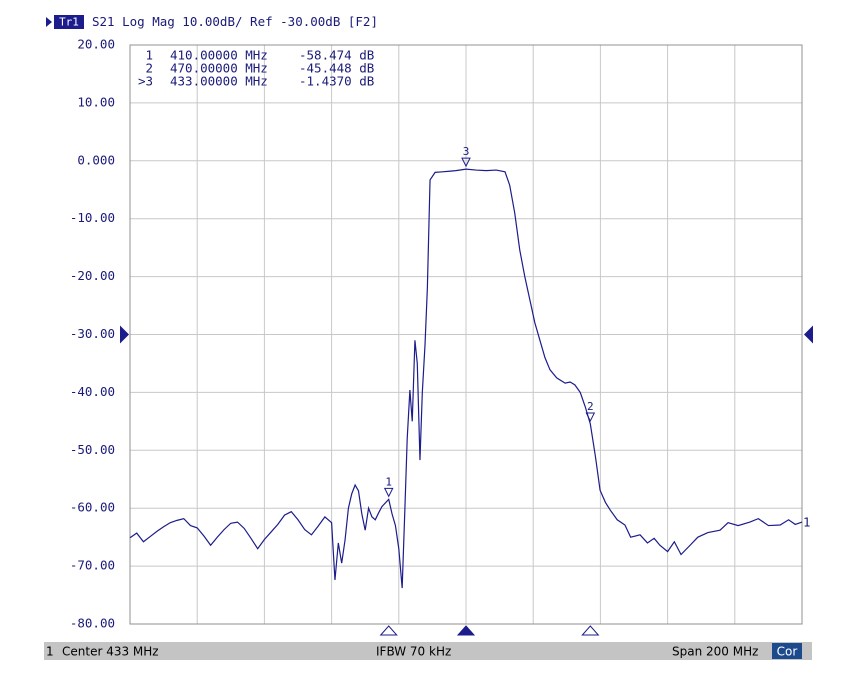  I want to click on trace-end-label: 1, so click(807, 522).